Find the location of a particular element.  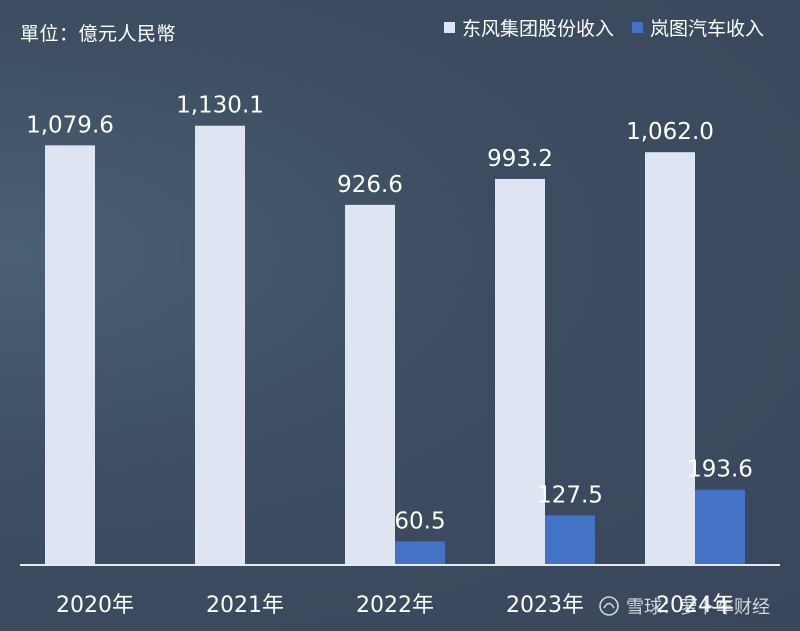

x-tick-label-2: 2021年 is located at coordinates (245, 605).